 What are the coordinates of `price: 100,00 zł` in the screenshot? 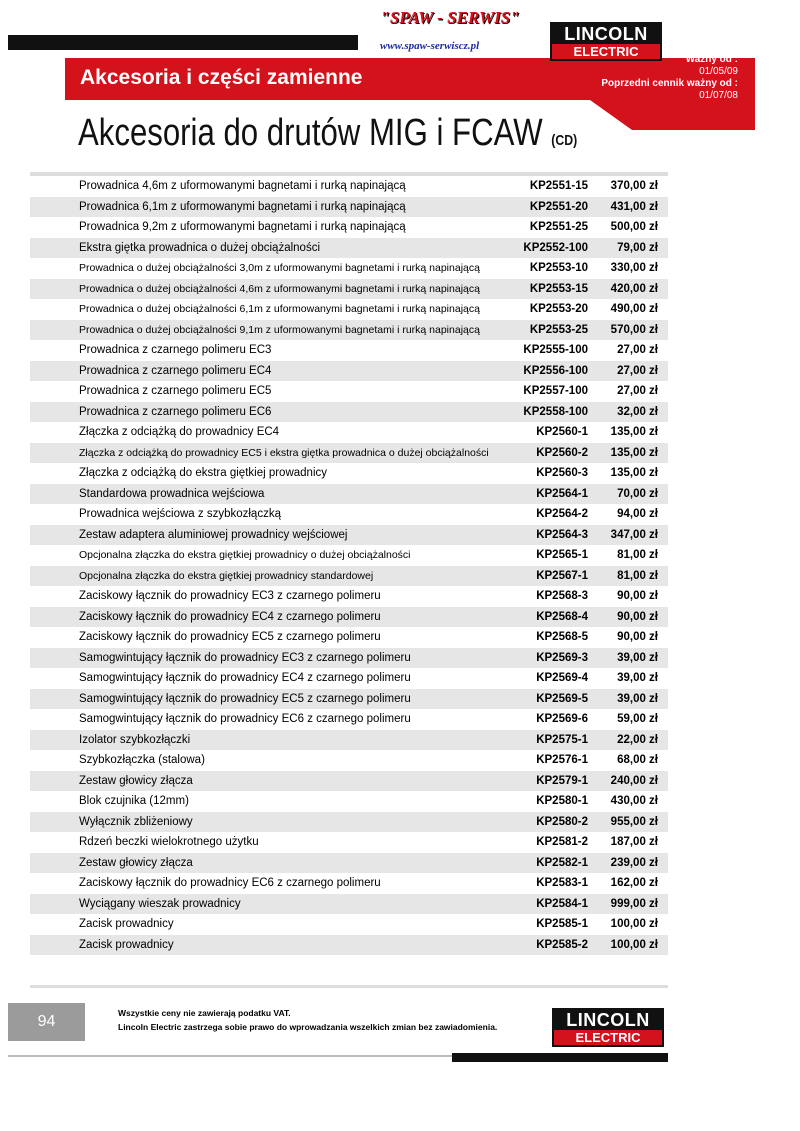 It's located at (634, 924).